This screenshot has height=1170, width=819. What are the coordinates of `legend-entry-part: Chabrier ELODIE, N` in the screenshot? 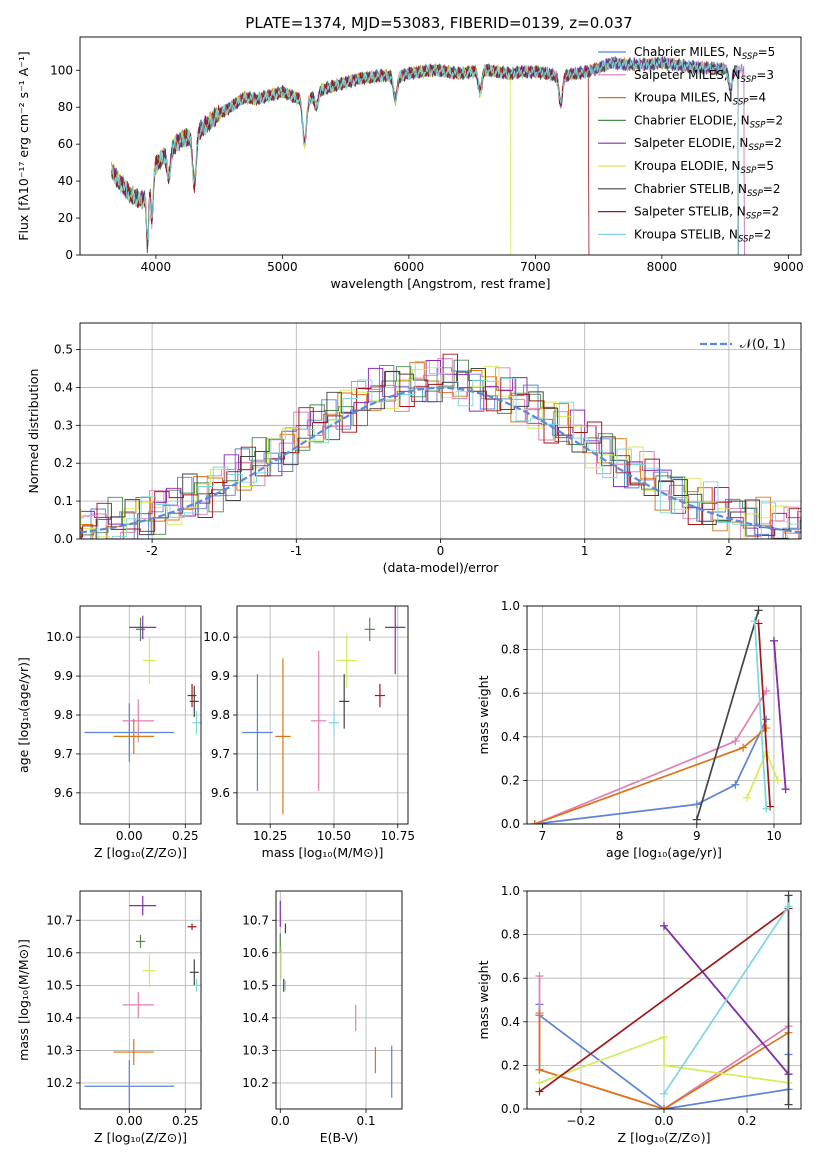 It's located at (692, 120).